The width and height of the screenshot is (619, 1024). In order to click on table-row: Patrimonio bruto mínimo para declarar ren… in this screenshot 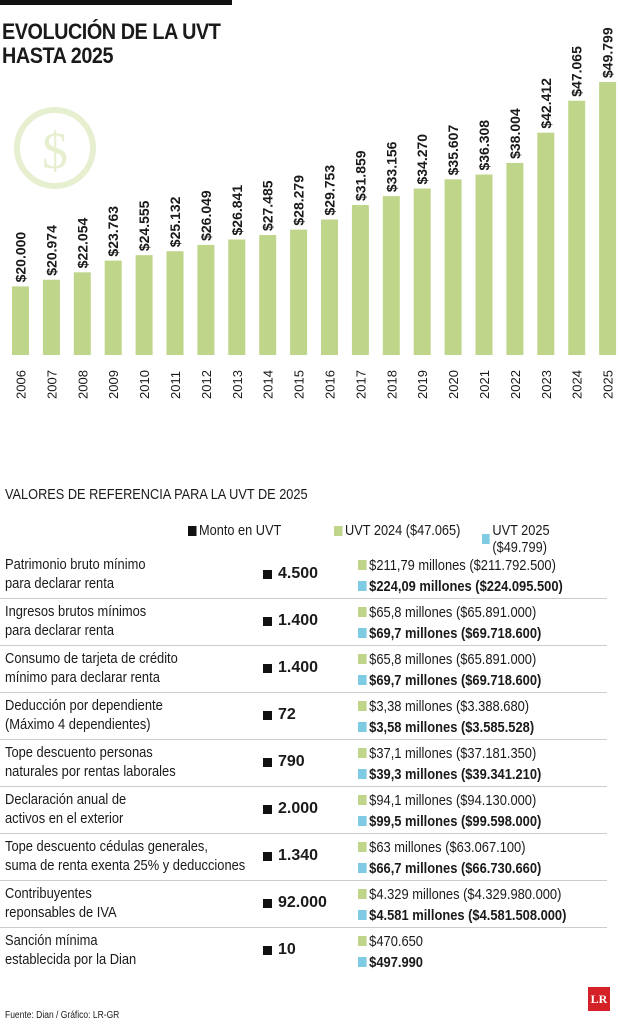, I will do `click(309, 575)`.